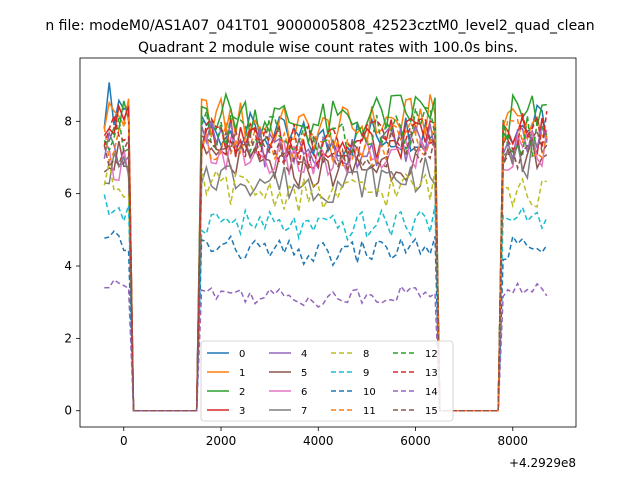  Describe the element at coordinates (242, 392) in the screenshot. I see `legend-label: 2` at that location.